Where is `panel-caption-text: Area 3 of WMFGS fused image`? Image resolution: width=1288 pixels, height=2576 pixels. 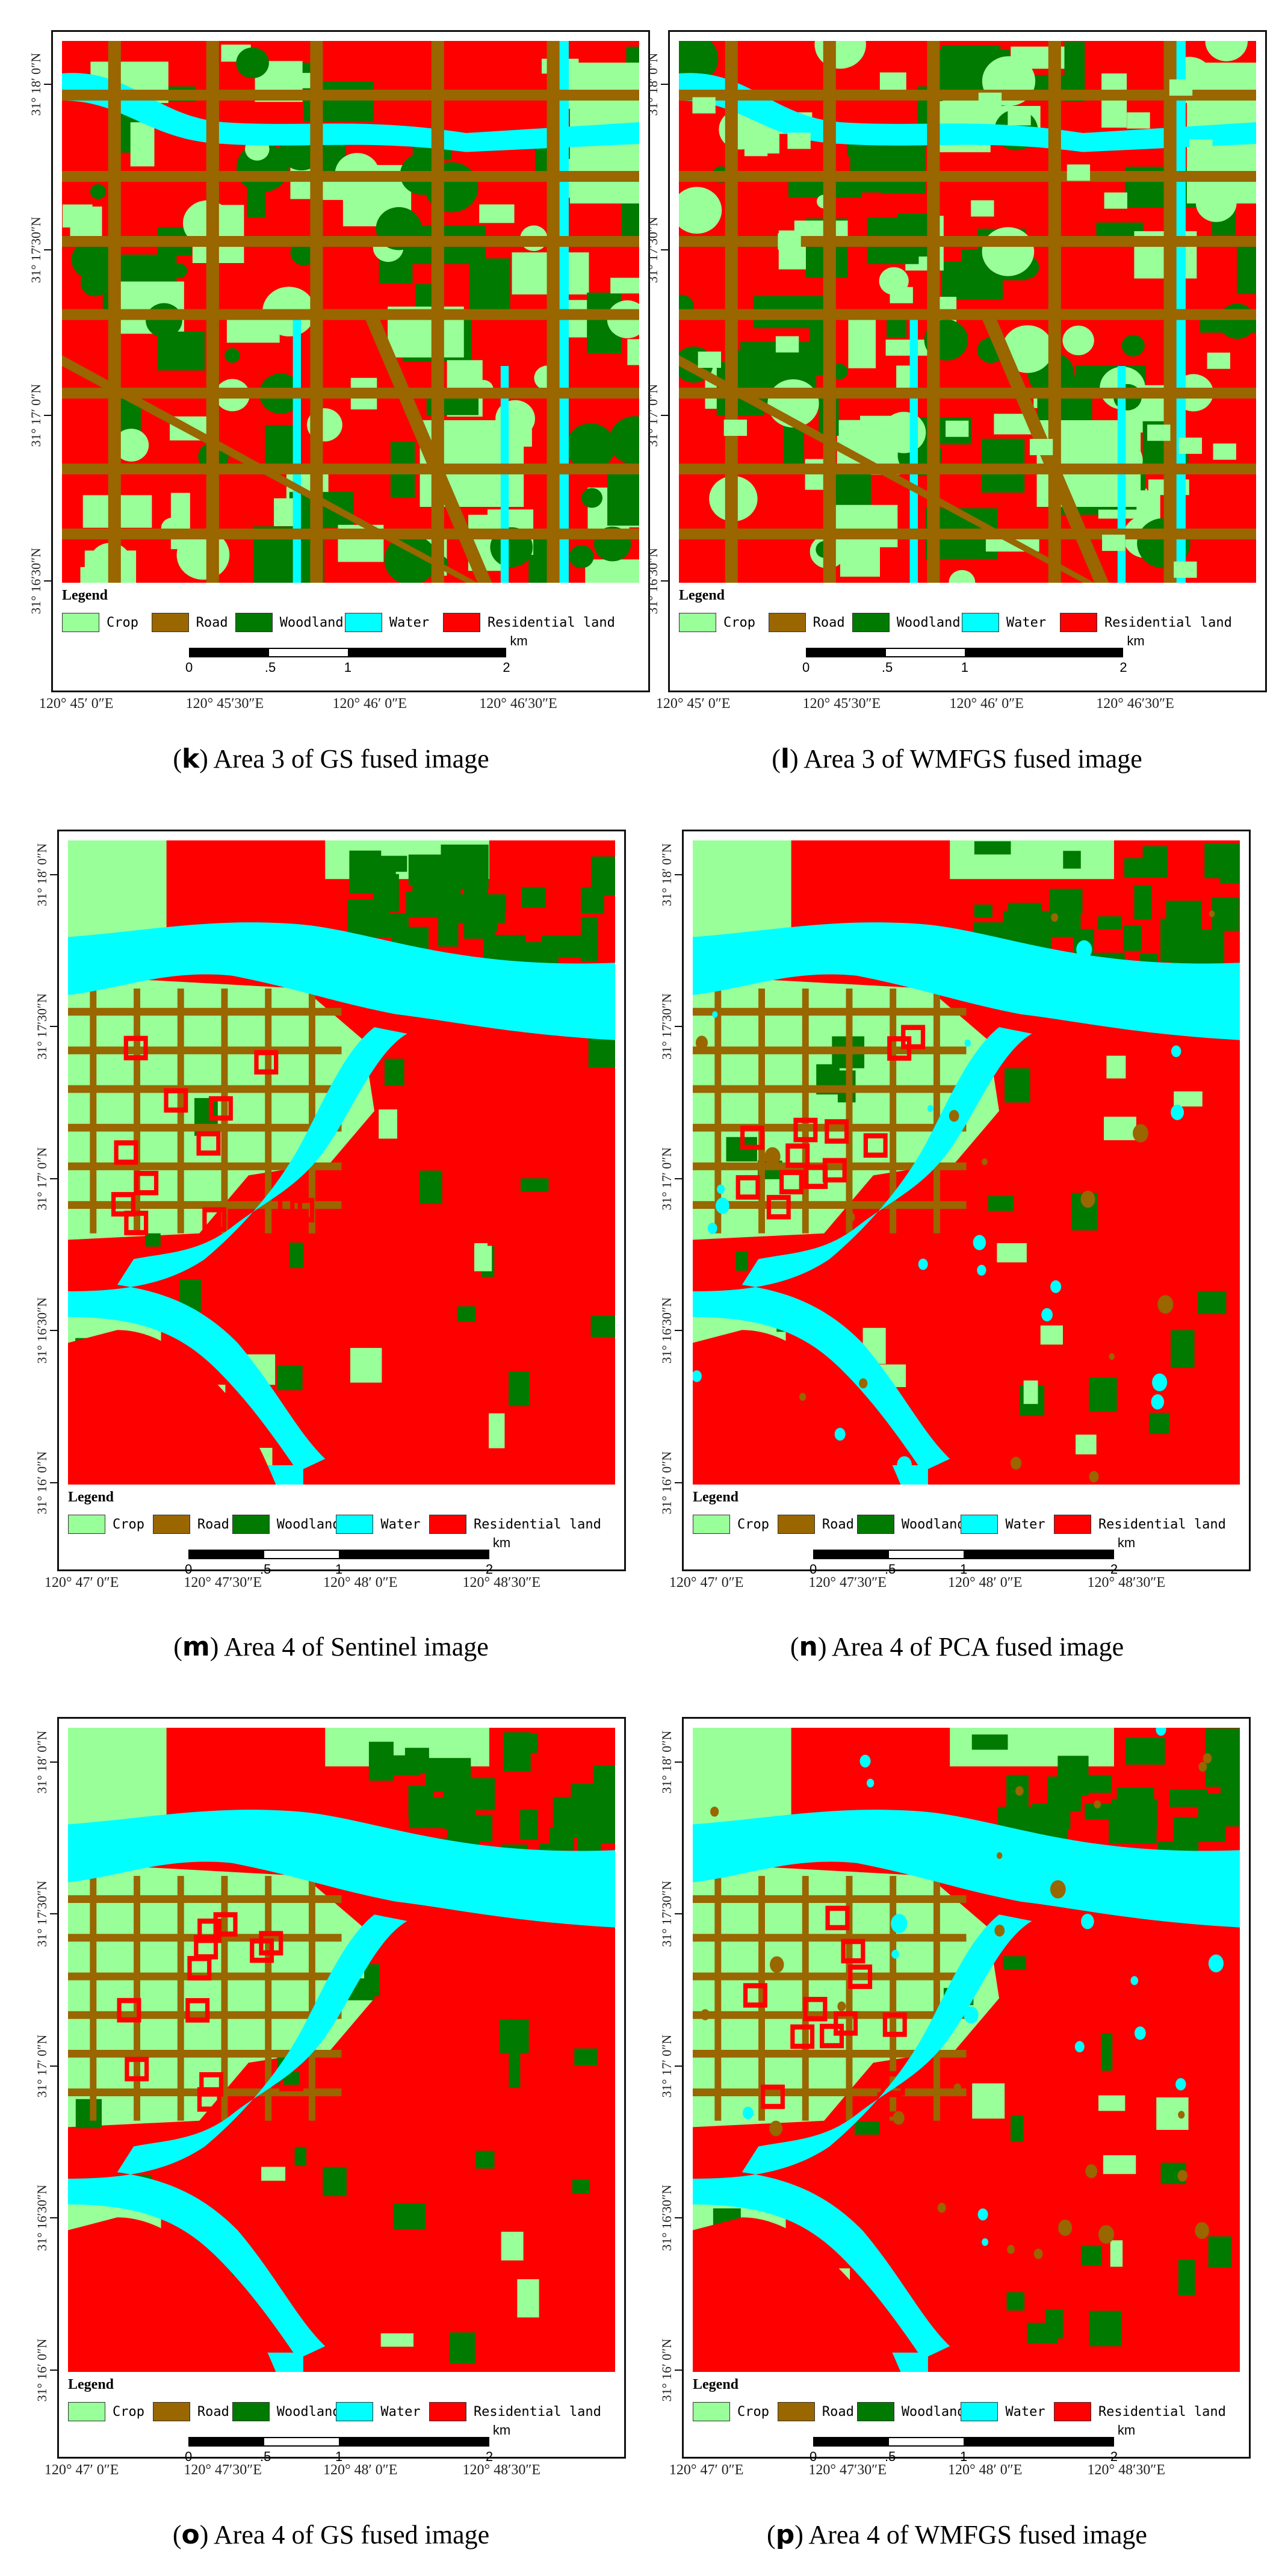 panel-caption-text: Area 3 of WMFGS fused image is located at coordinates (973, 759).